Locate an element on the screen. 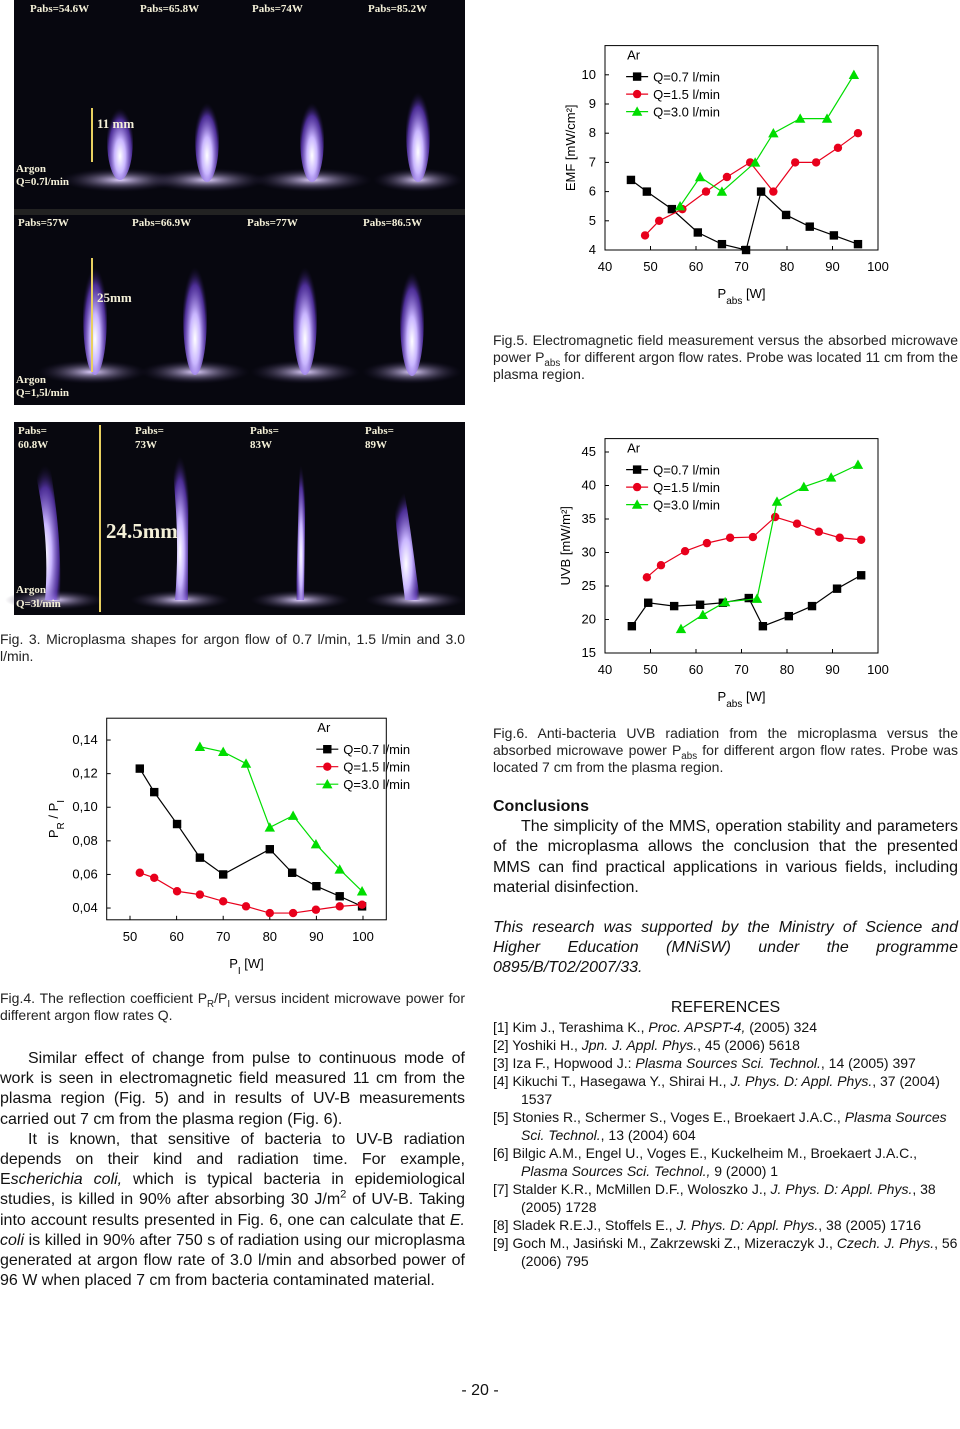 This screenshot has height=1429, width=960. text: , 14 (2005) 397 is located at coordinates (868, 1063).